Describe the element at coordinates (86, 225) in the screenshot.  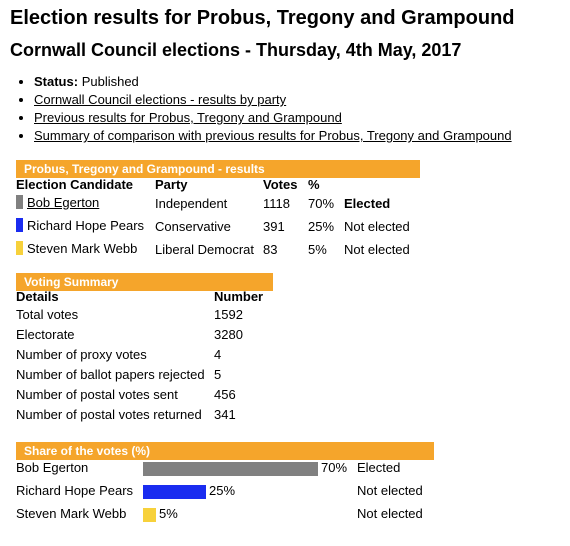
I see `candidate-name: Richard Hope Pears` at that location.